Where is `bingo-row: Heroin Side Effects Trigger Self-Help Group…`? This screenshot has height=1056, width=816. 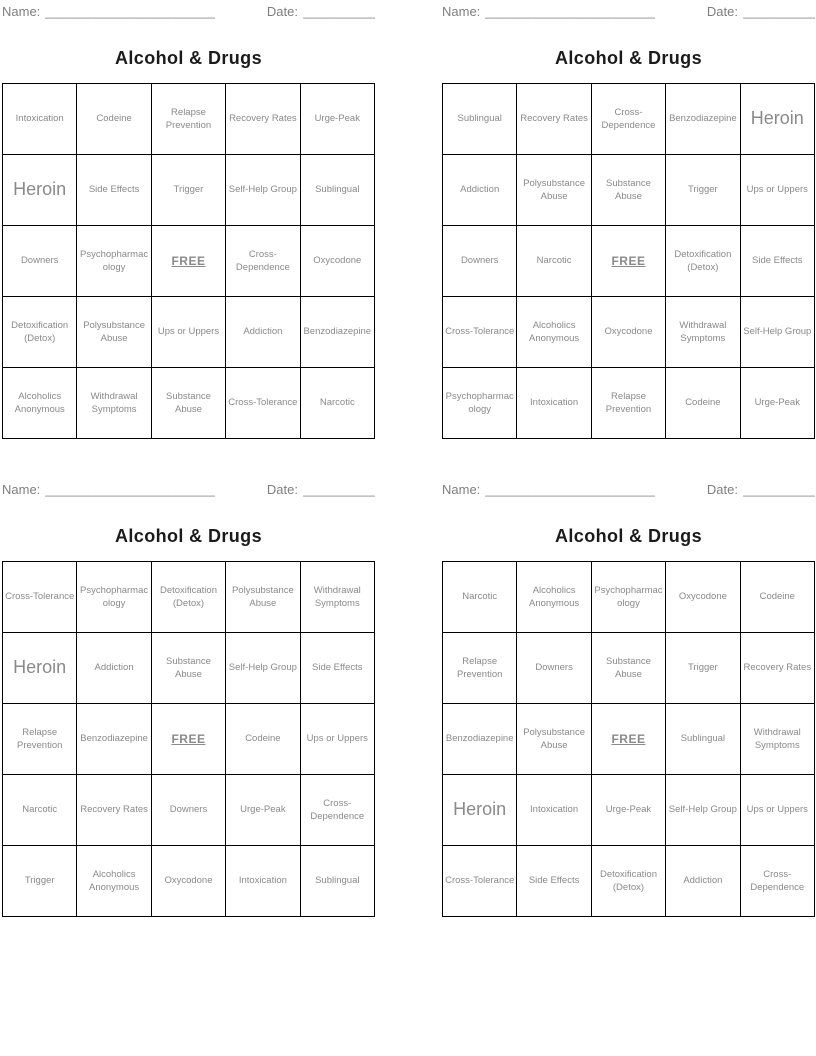
bingo-row: Heroin Side Effects Trigger Self-Help Group… is located at coordinates (188, 190).